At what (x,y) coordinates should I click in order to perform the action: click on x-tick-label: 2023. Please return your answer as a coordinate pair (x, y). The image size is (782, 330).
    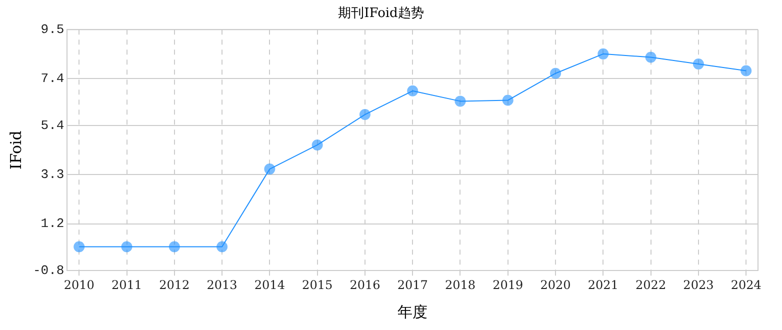
    Looking at the image, I should click on (698, 285).